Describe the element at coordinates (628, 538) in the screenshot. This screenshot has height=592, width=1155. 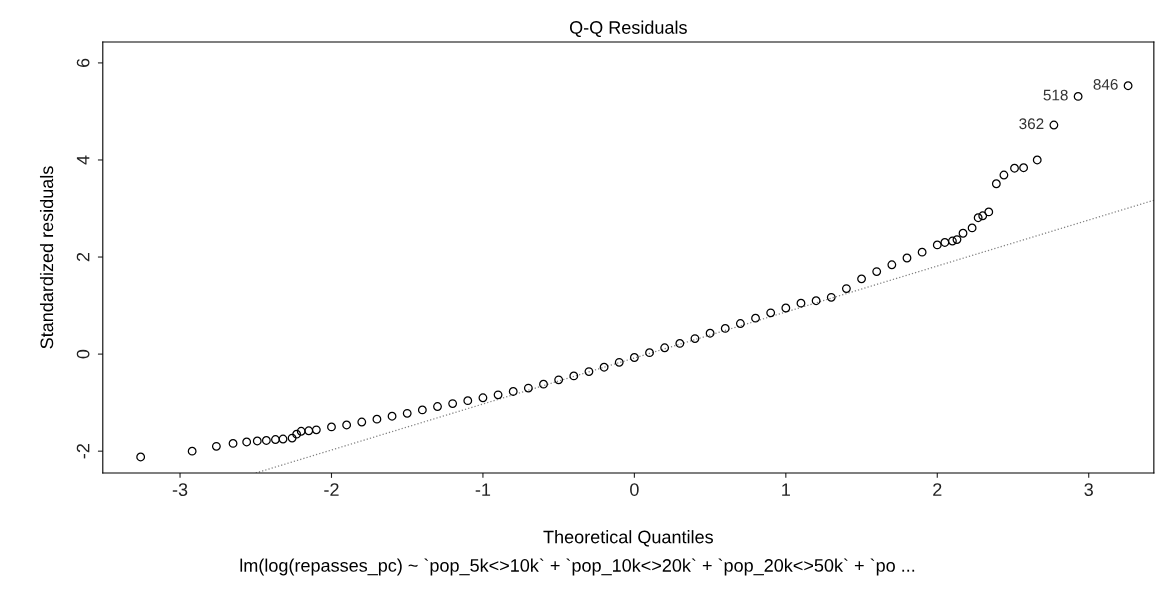
I see `x-axis-title: Theoretical Quantiles` at that location.